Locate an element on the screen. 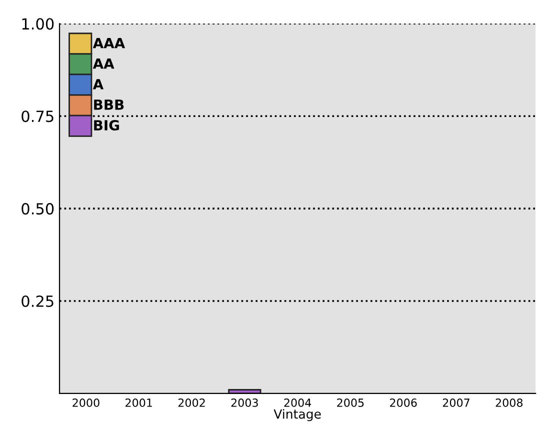 The image size is (541, 430). legend-label: A is located at coordinates (98, 84).